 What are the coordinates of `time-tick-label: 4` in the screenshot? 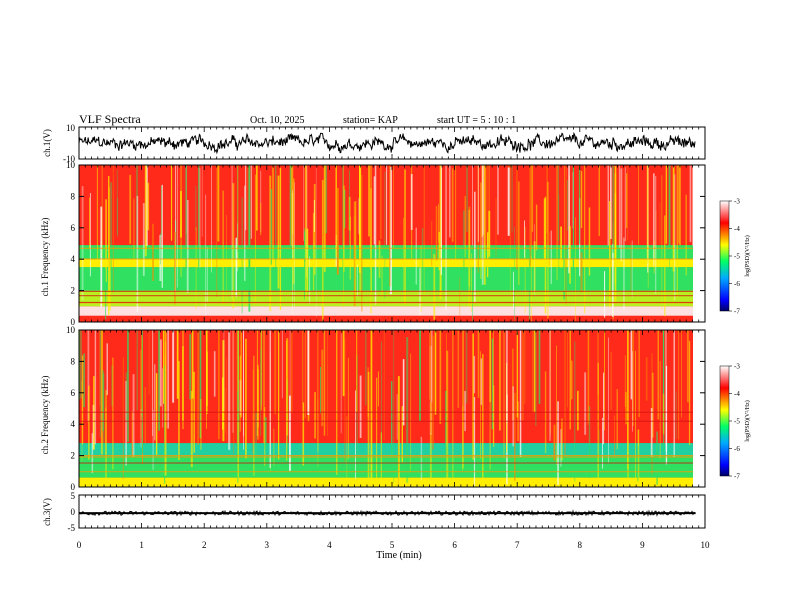 It's located at (329, 545).